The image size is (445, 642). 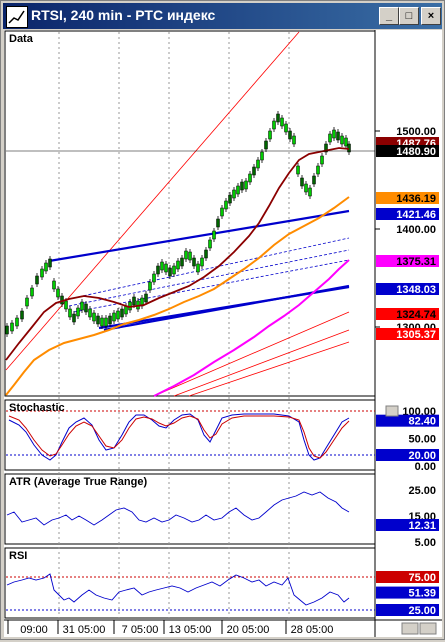 I want to click on value-tag: 25.00, so click(x=422, y=611).